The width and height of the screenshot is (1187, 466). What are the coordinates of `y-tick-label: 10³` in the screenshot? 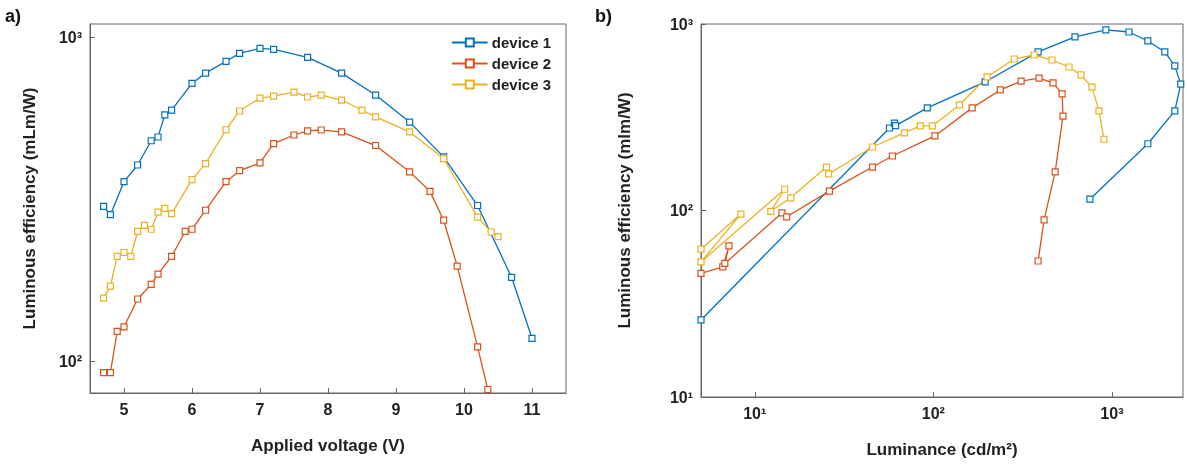 It's located at (681, 24).